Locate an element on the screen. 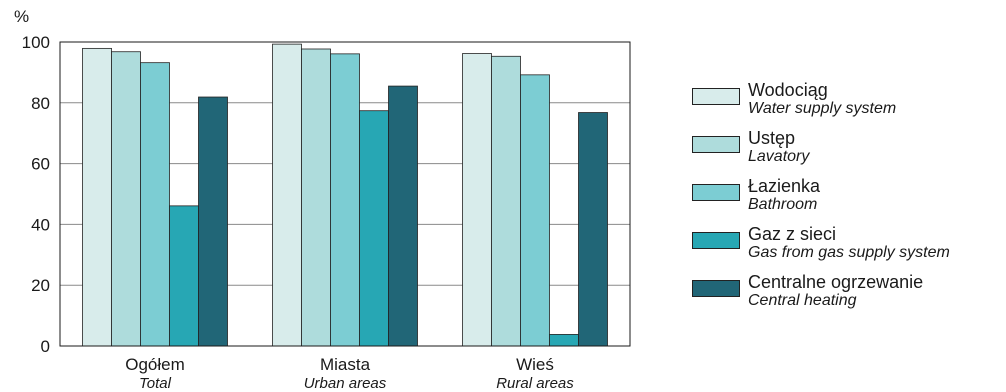 This screenshot has height=392, width=1006. legend-text: Centralne ogrzewanie Central heating is located at coordinates (835, 291).